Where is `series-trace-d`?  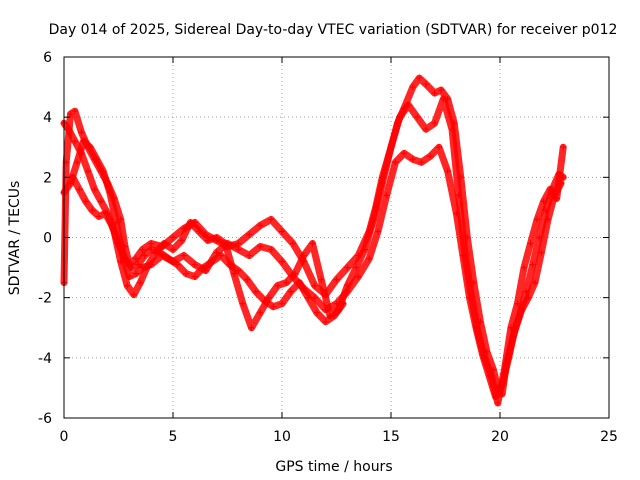 series-trace-d is located at coordinates (208, 249).